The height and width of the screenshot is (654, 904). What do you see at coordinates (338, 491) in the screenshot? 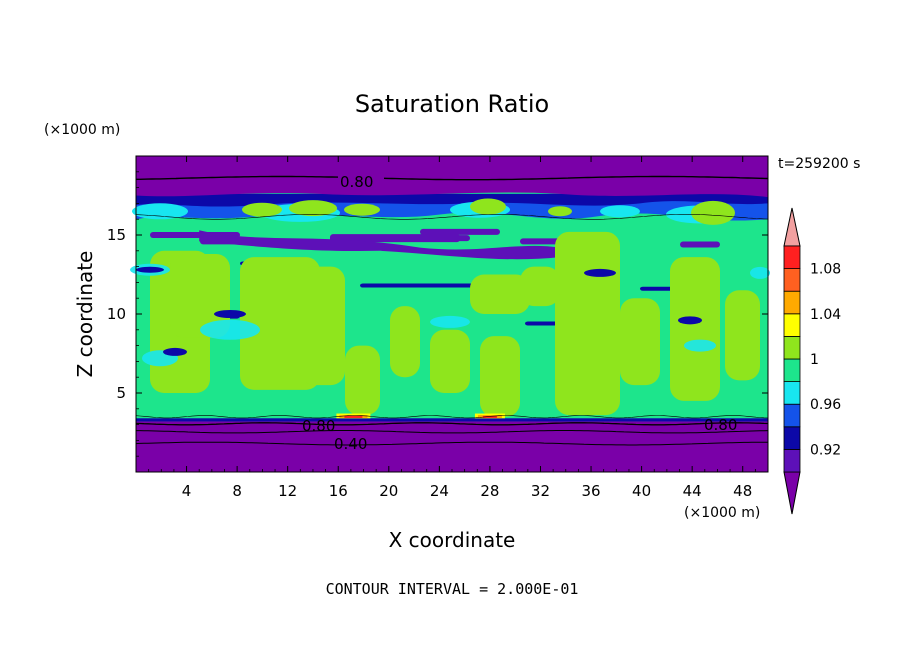
I see `x-tick-label: 16` at bounding box center [338, 491].